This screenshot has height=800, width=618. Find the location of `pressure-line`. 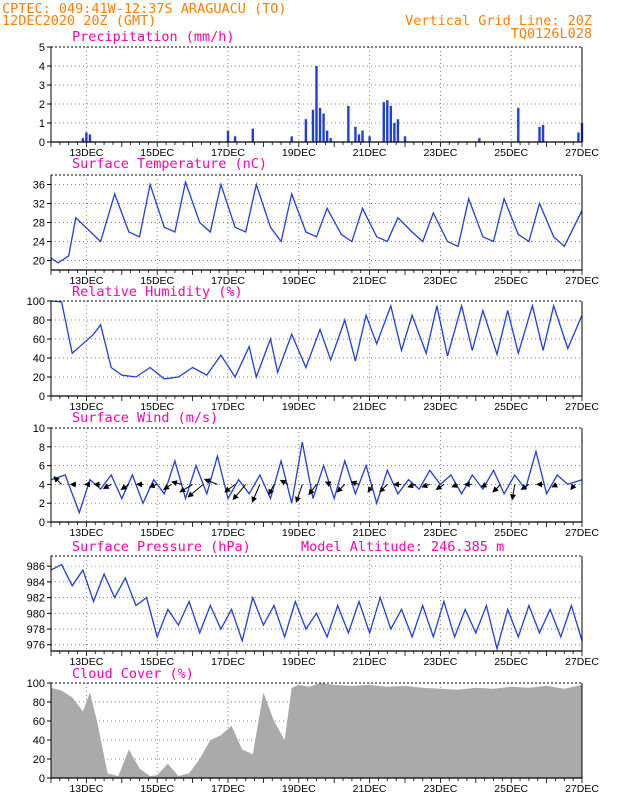

pressure-line is located at coordinates (316, 607).